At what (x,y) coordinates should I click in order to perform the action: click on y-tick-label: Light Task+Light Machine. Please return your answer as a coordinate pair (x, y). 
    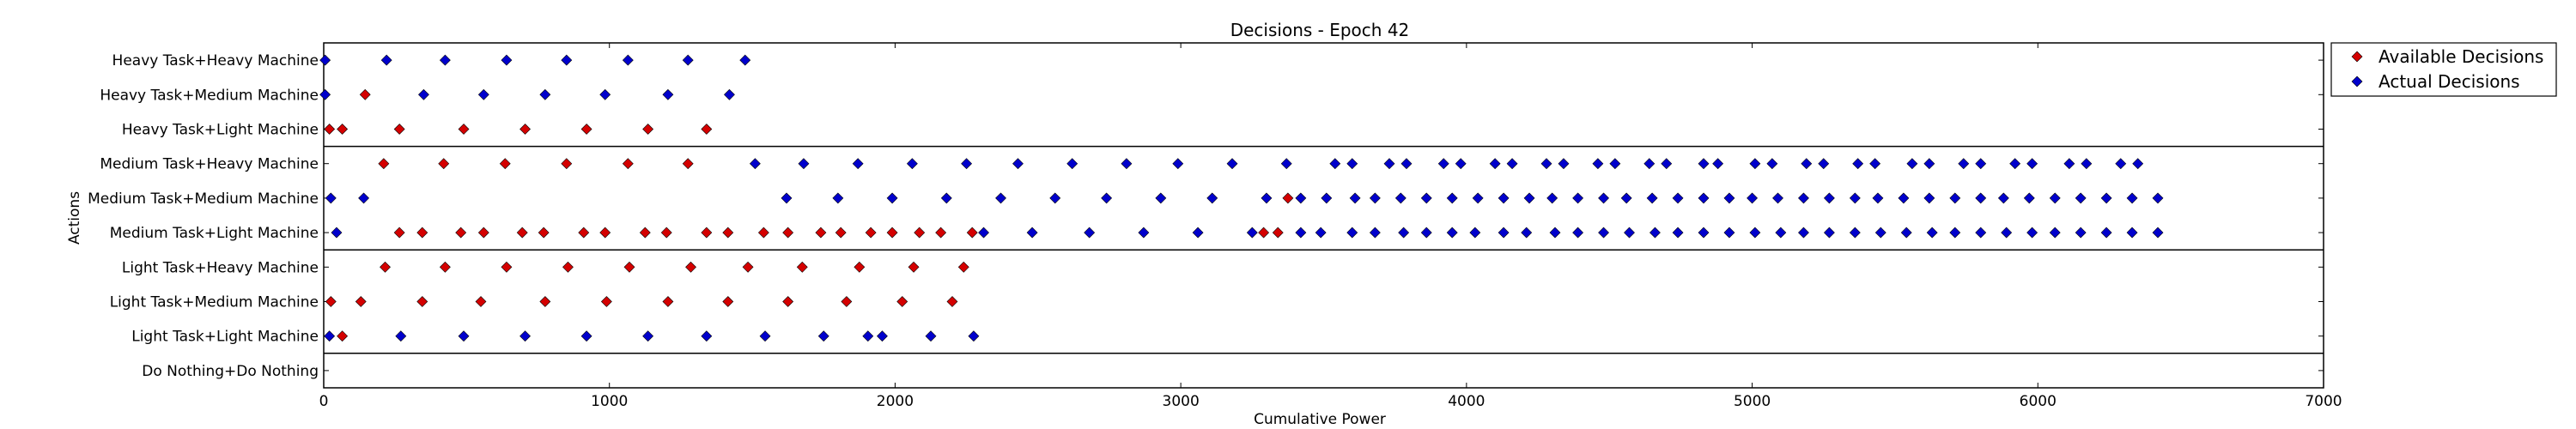
    Looking at the image, I should click on (225, 337).